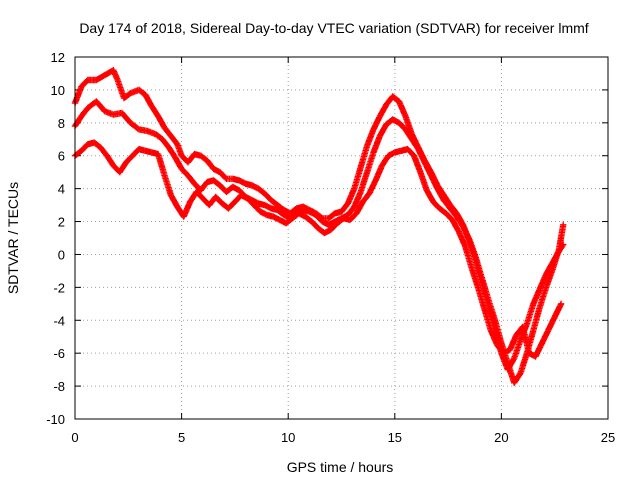  Describe the element at coordinates (55, 419) in the screenshot. I see `y-tick-label: -10` at that location.